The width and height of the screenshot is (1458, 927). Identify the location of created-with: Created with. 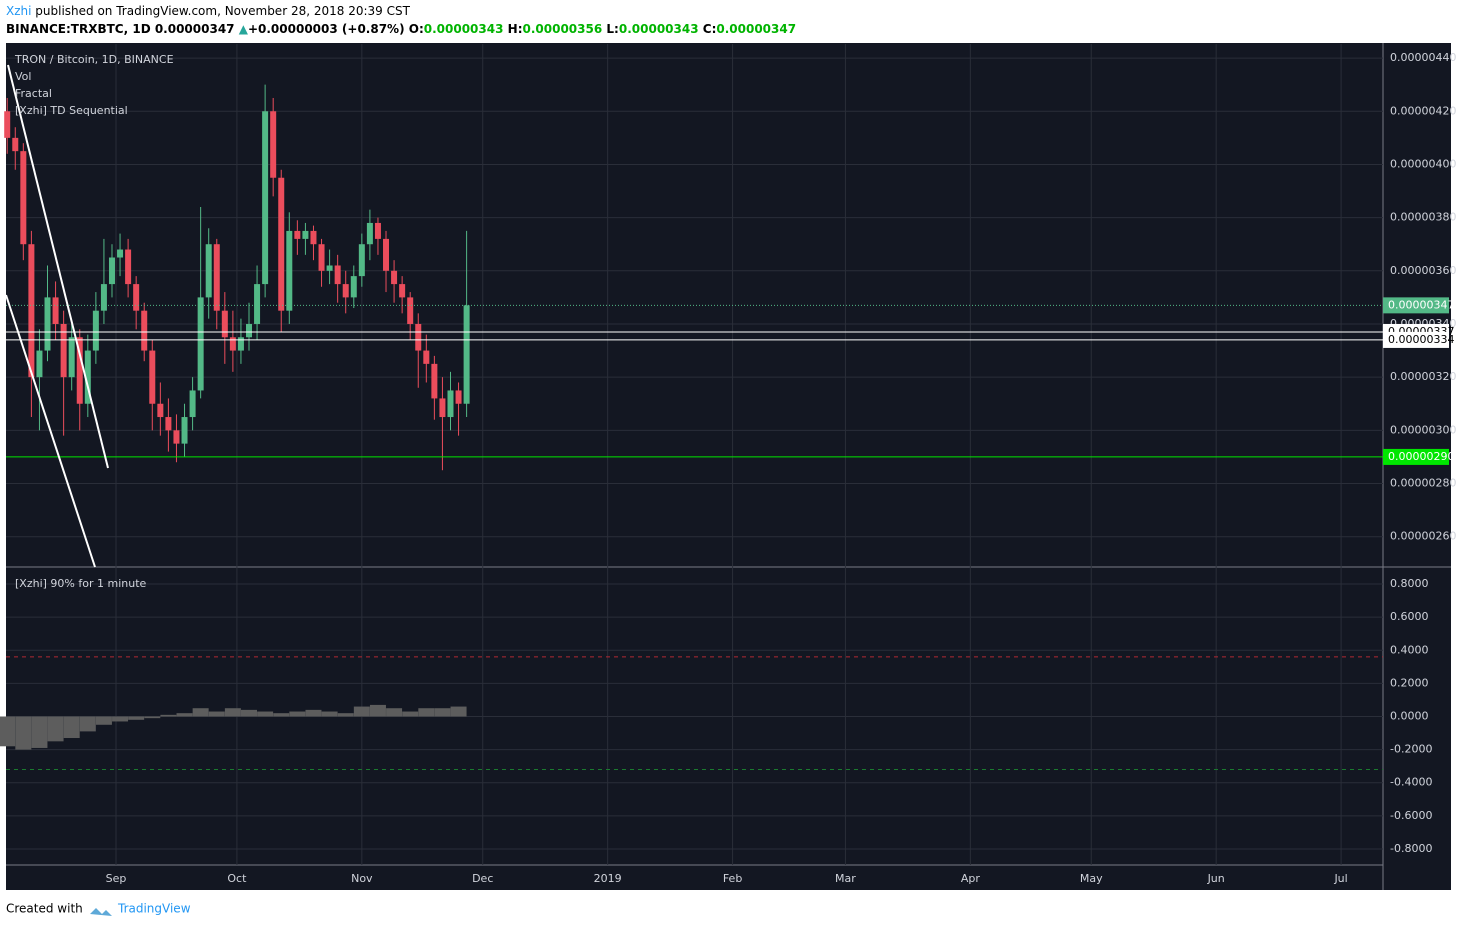
(44, 909).